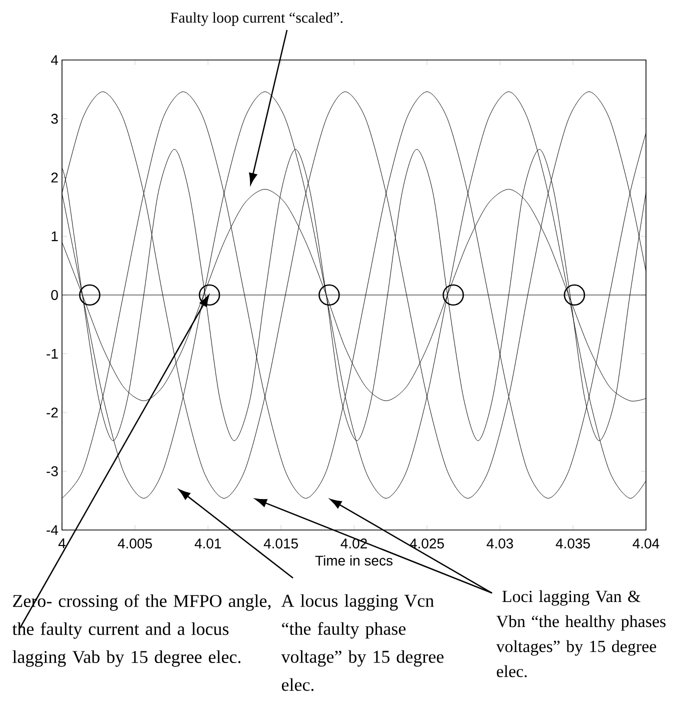  I want to click on x-tick-label: 4, so click(62, 543).